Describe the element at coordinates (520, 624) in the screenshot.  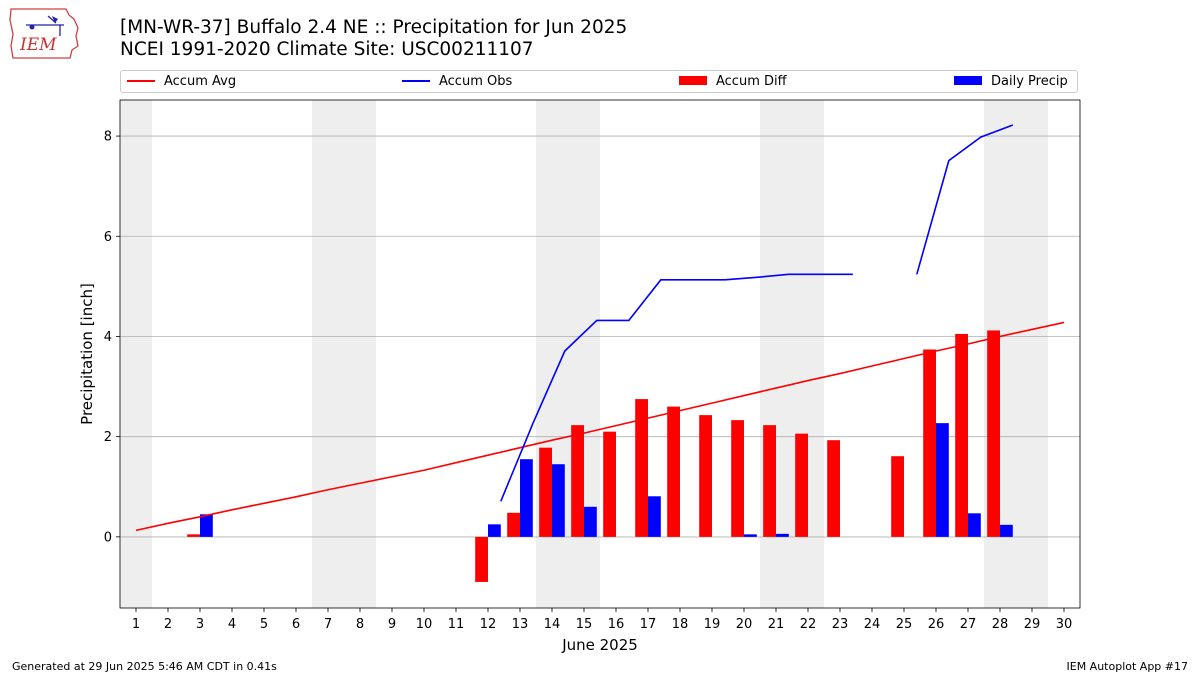
I see `x-tick-label: 13` at that location.